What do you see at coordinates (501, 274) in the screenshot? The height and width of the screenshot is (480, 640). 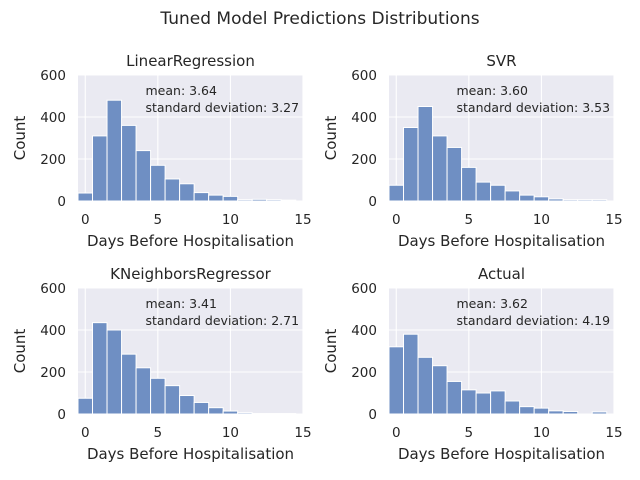 I see `subplot-title: Actual` at bounding box center [501, 274].